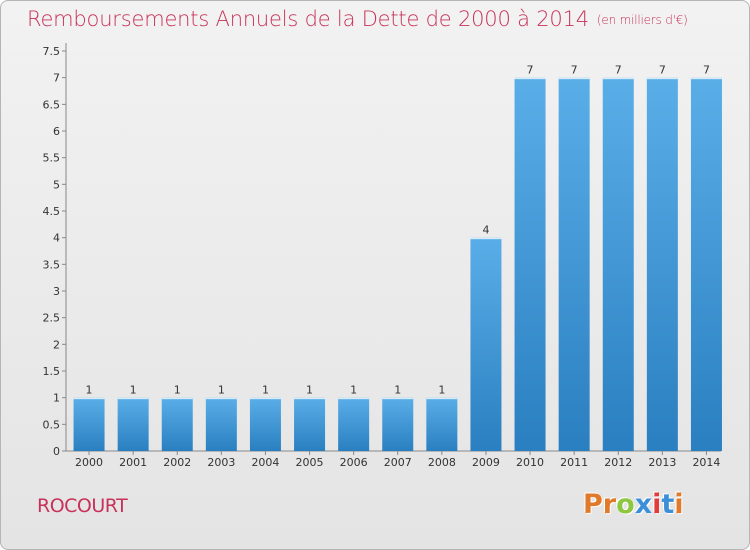 The height and width of the screenshot is (550, 750). What do you see at coordinates (354, 462) in the screenshot?
I see `x-tick-label: 2006` at bounding box center [354, 462].